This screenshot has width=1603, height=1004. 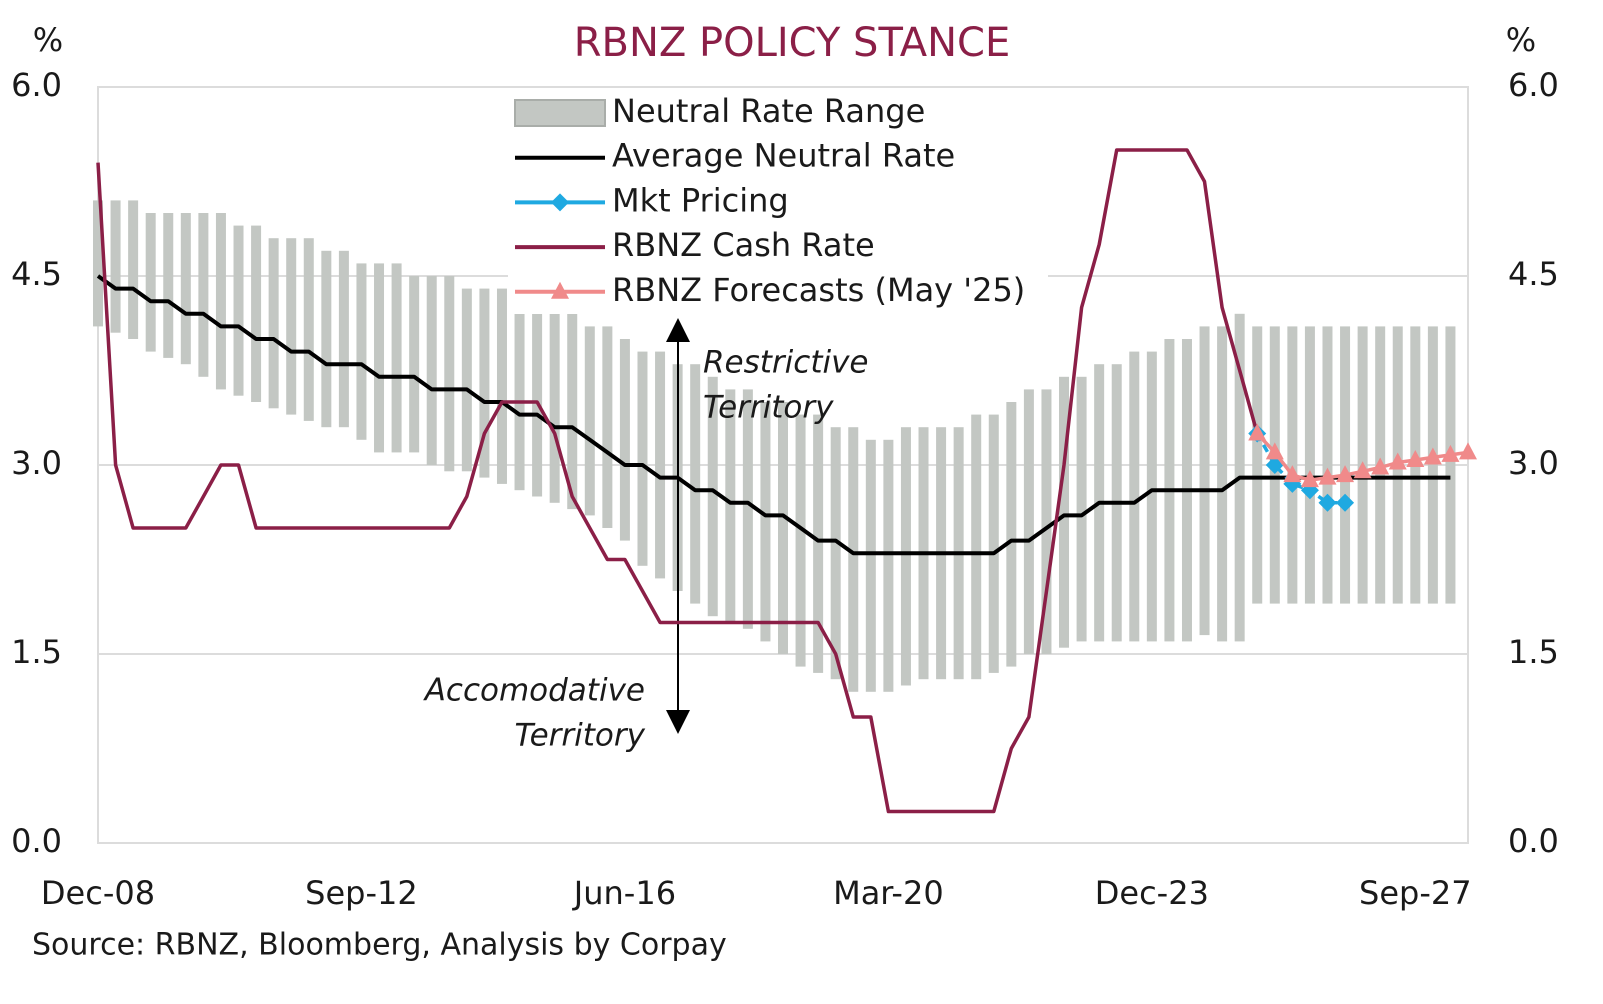 What do you see at coordinates (624, 893) in the screenshot?
I see `x-tick-label: Jun-16` at bounding box center [624, 893].